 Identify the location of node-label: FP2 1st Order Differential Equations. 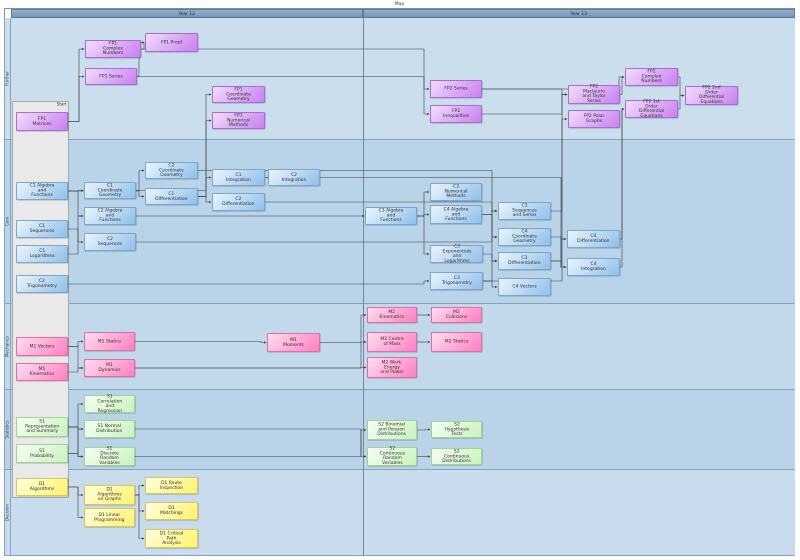
(651, 108).